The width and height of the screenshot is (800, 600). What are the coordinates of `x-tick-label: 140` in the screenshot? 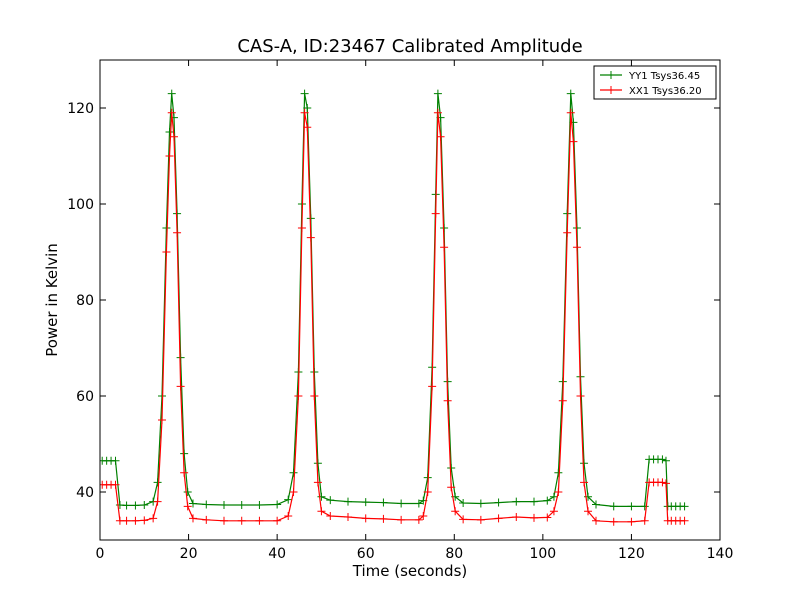 It's located at (720, 554).